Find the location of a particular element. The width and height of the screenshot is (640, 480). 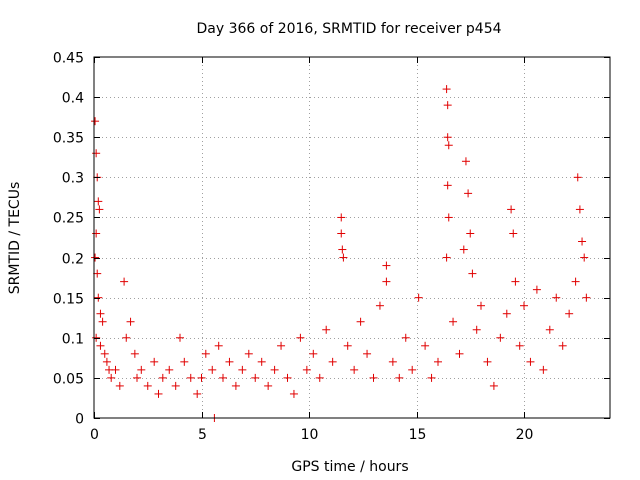

y-tick-label: 0.45 is located at coordinates (68, 59).